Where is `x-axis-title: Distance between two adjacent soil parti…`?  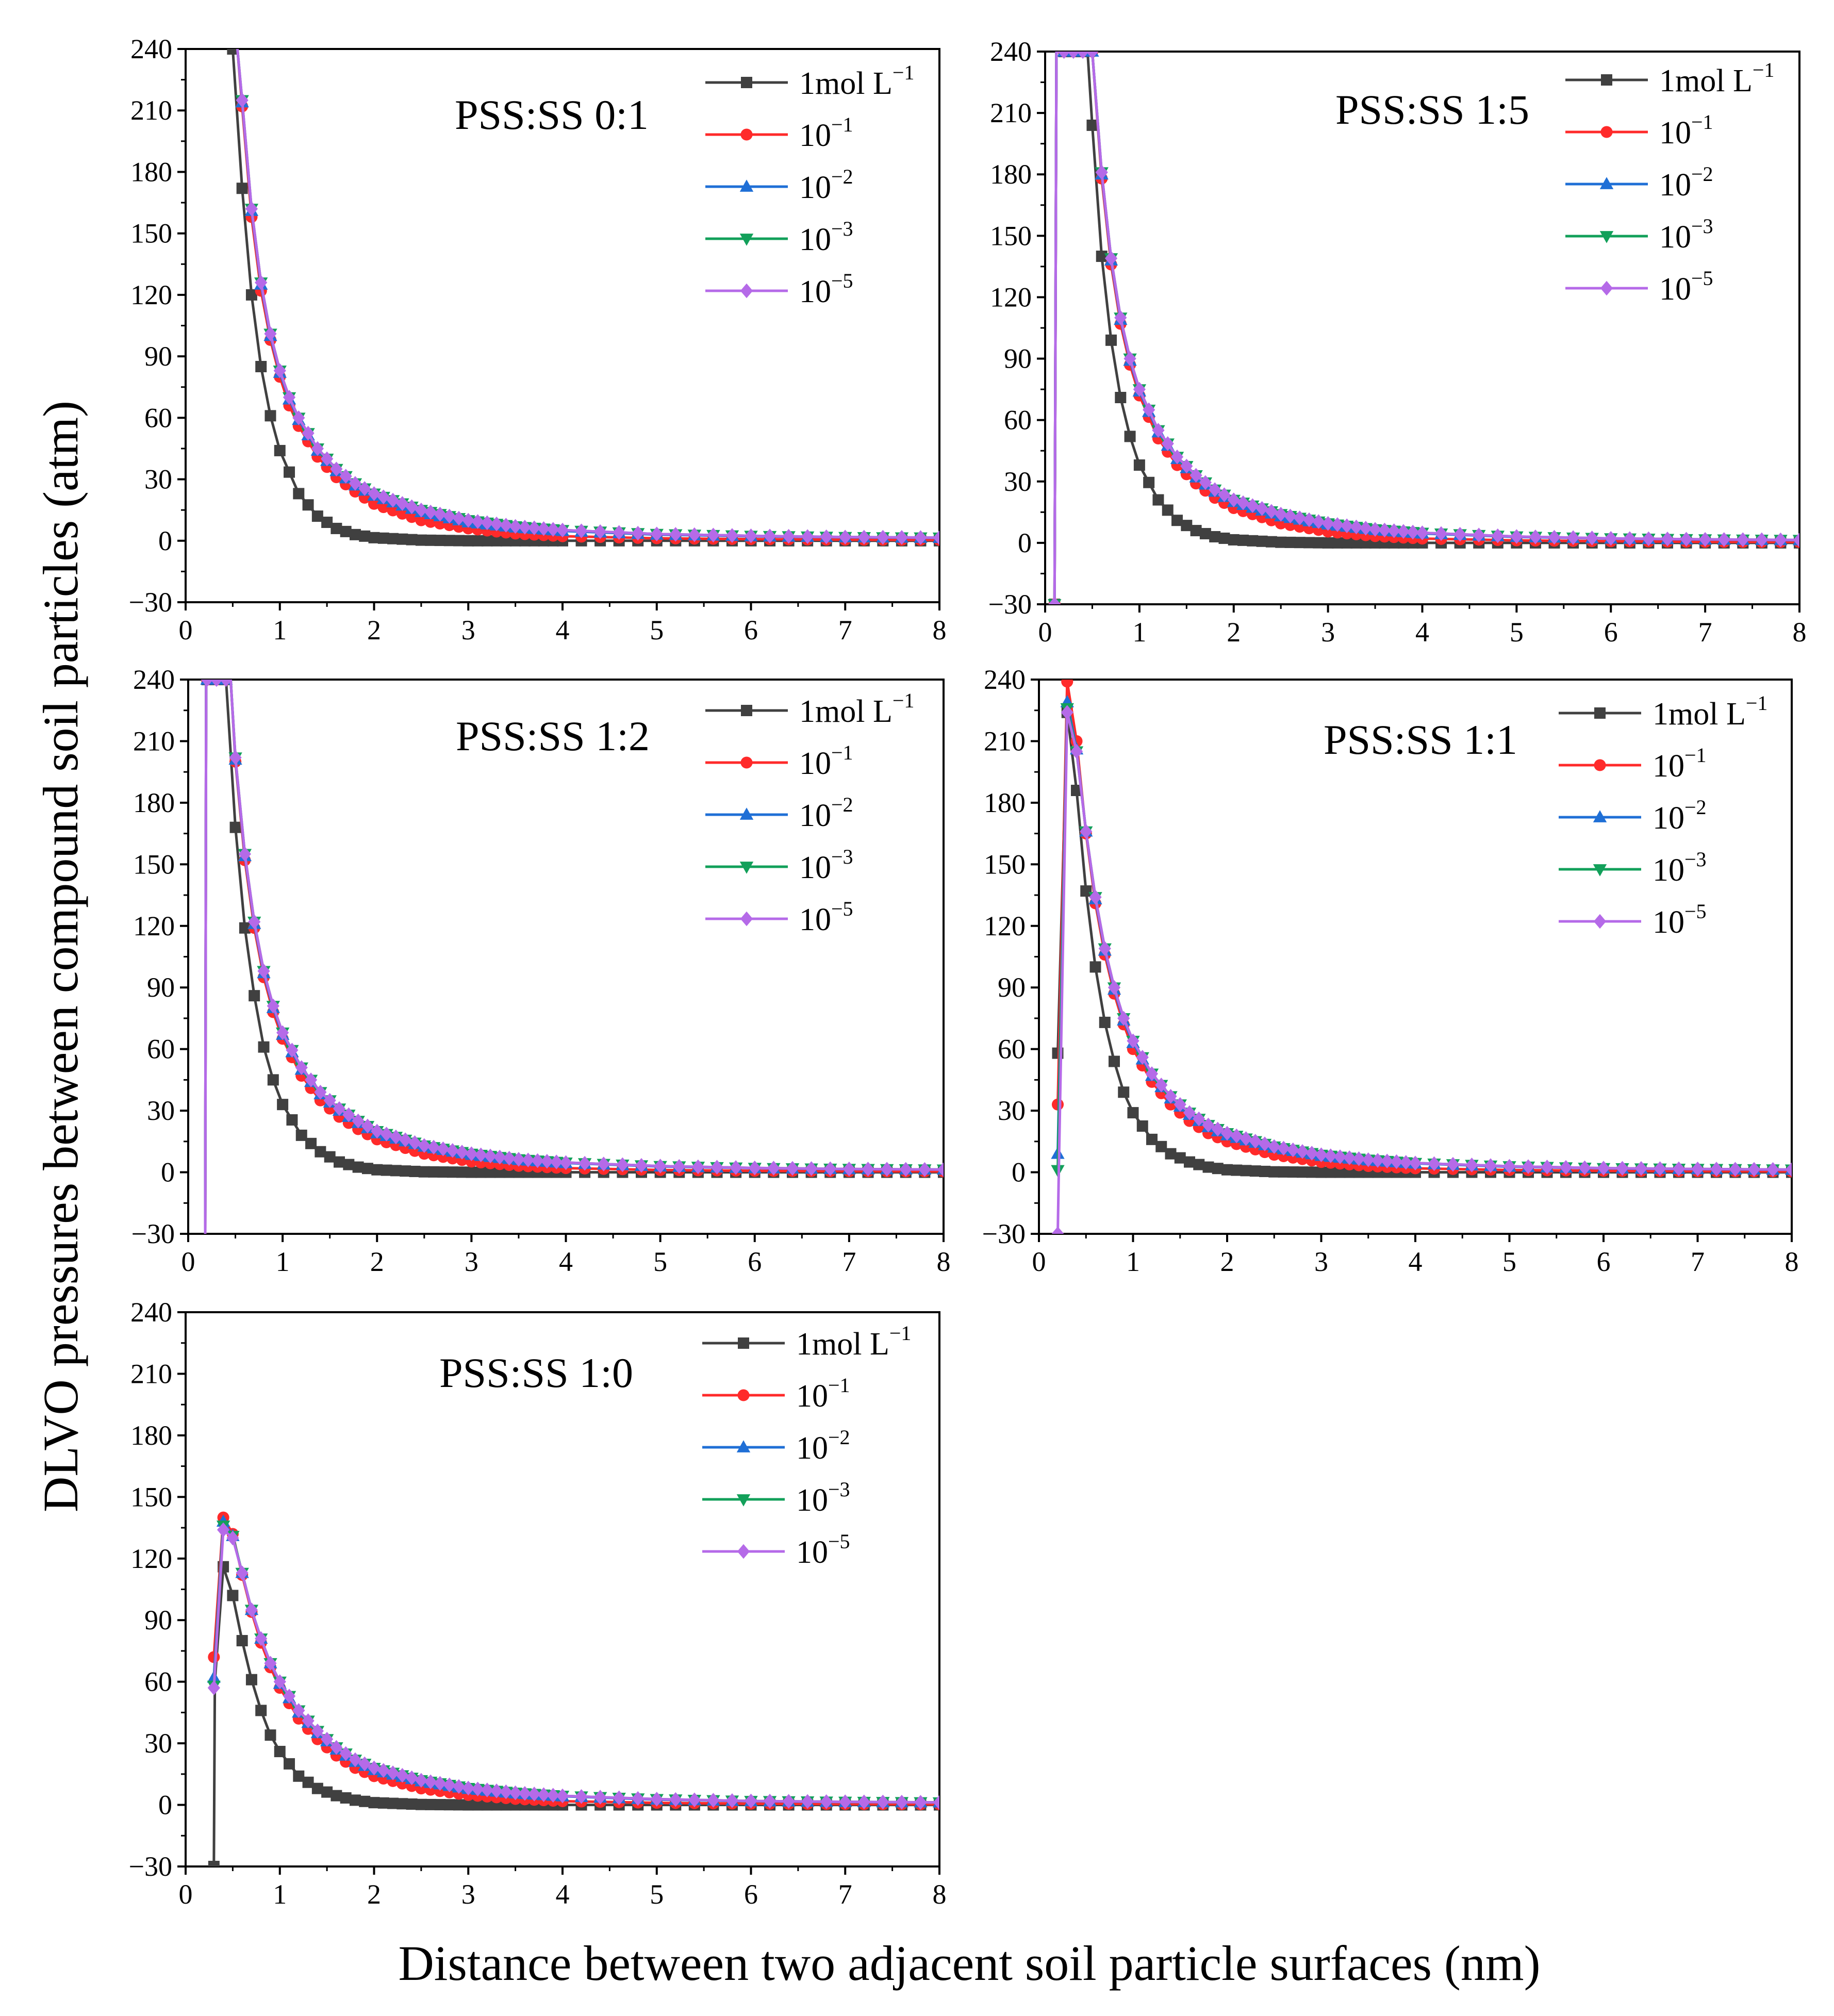 x-axis-title: Distance between two adjacent soil parti… is located at coordinates (969, 1963).